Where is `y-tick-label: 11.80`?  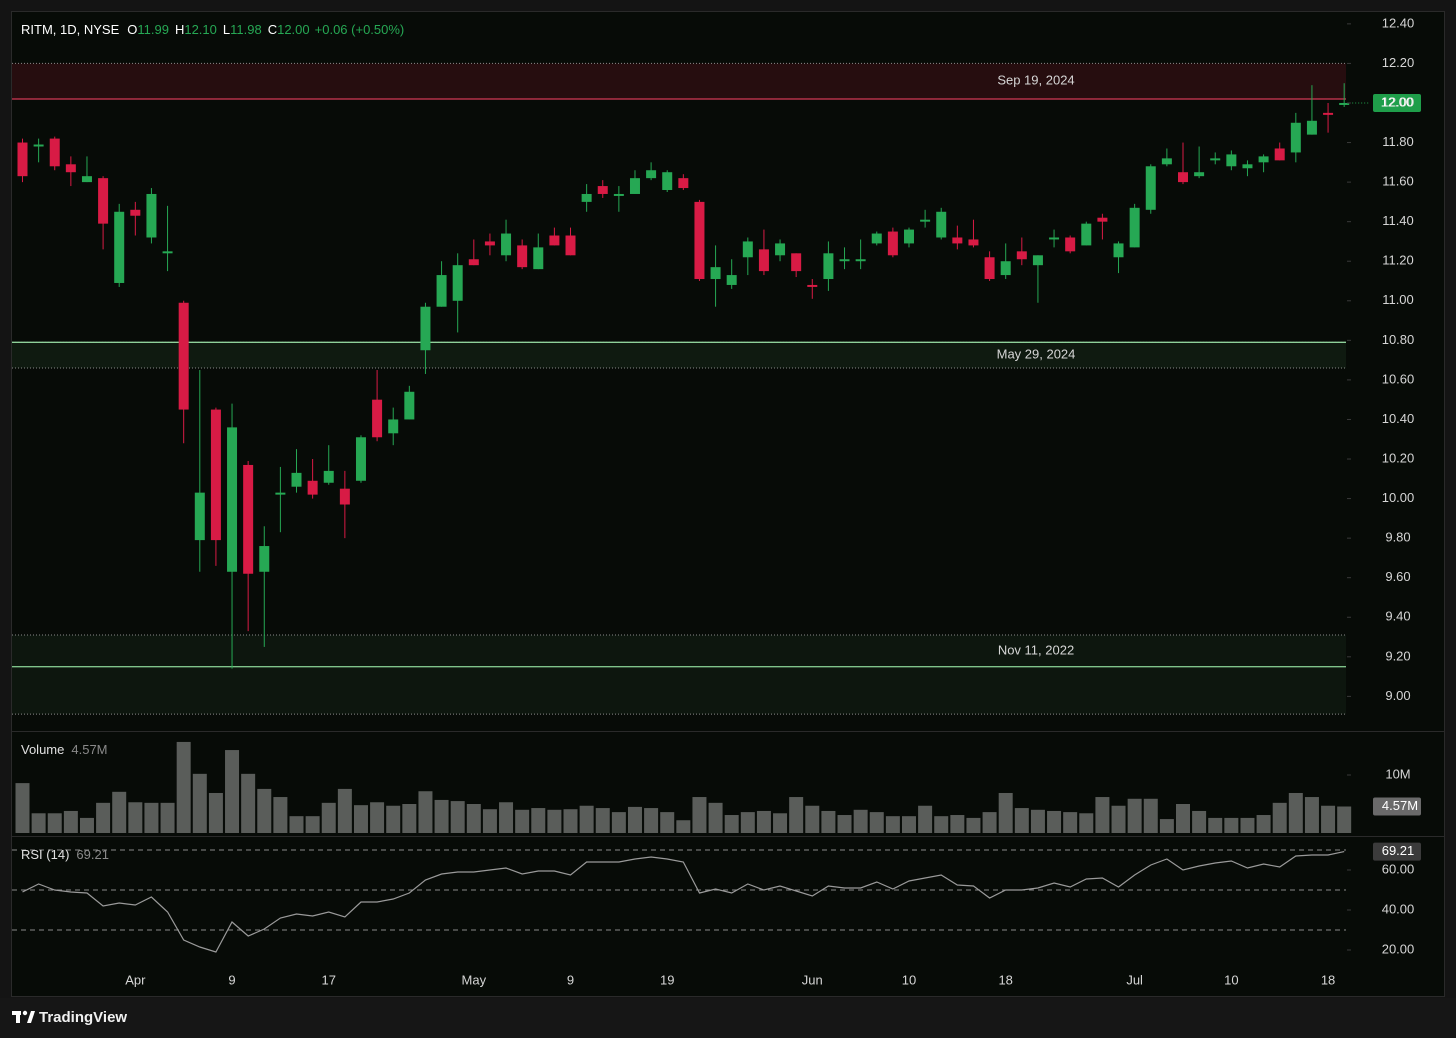
y-tick-label: 11.80 is located at coordinates (1398, 141).